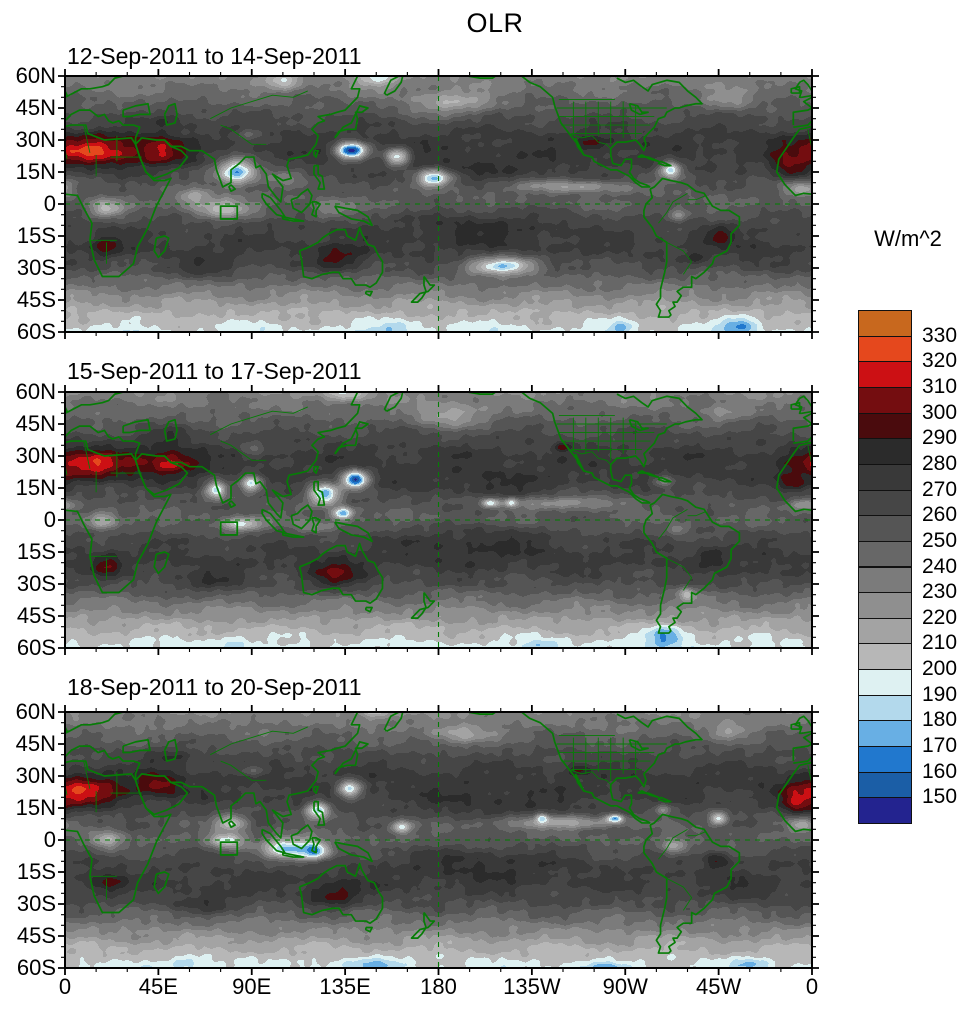  What do you see at coordinates (940, 438) in the screenshot?
I see `colorbar-tick-label: 290` at bounding box center [940, 438].